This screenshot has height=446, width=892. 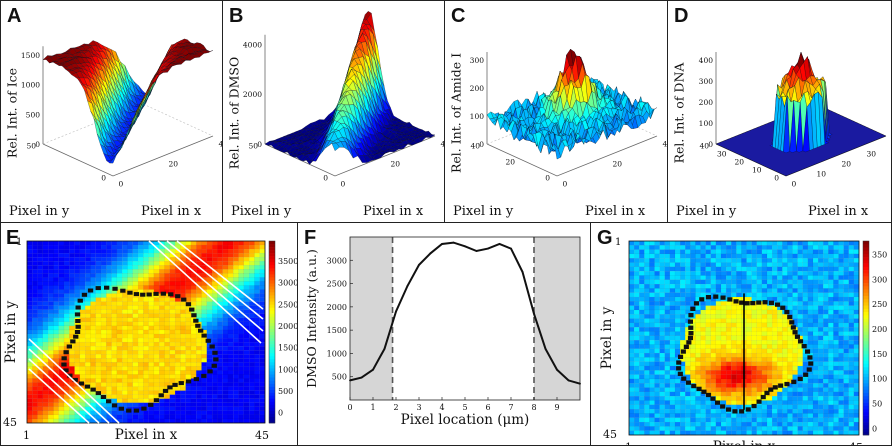 What do you see at coordinates (37, 144) in the screenshot?
I see `z-tick-label: 0` at bounding box center [37, 144].